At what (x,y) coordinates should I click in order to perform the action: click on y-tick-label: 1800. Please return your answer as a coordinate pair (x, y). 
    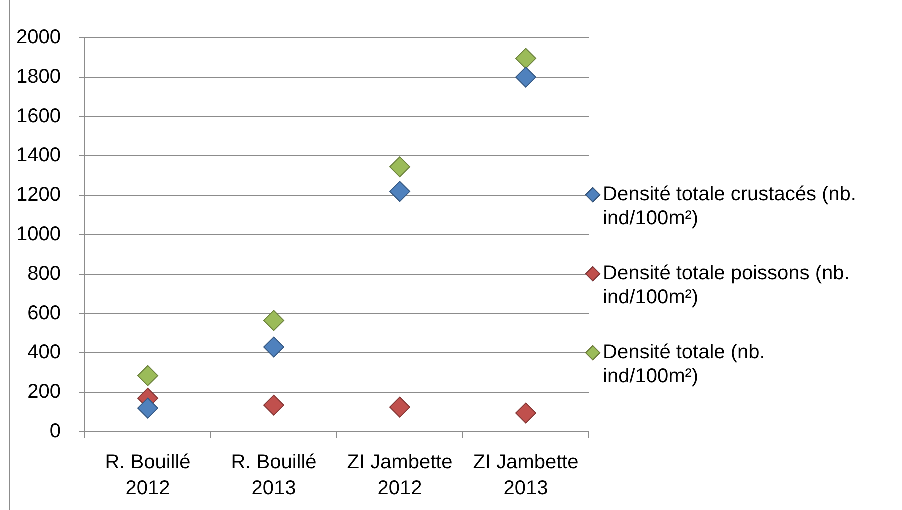
    Looking at the image, I should click on (38, 77).